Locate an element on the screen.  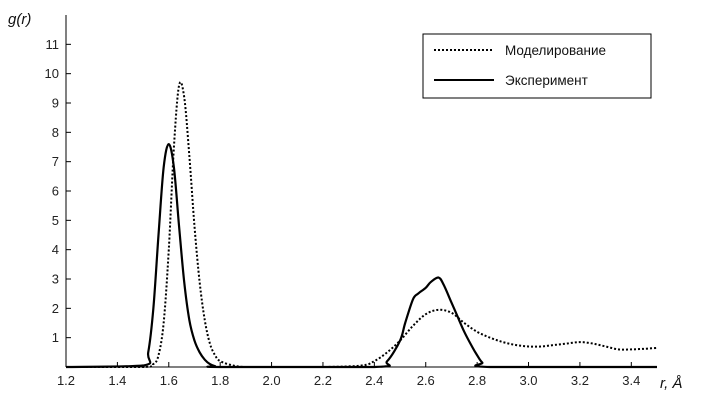
x-tick-label: 2.8 is located at coordinates (477, 380).